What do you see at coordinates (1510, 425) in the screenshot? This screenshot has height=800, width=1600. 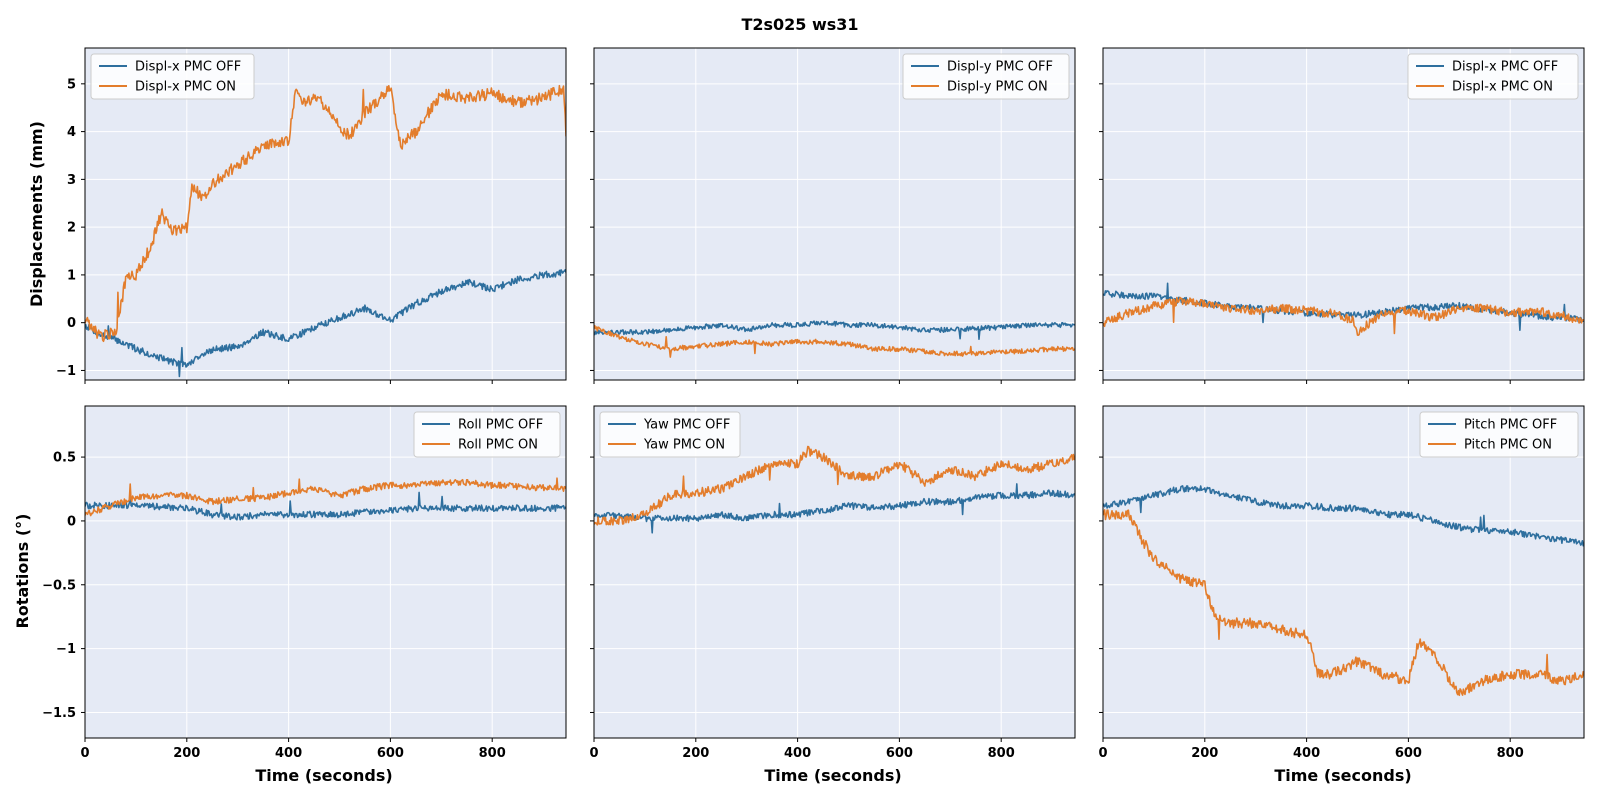 I see `legend-label: Pitch PMC OFF` at bounding box center [1510, 425].